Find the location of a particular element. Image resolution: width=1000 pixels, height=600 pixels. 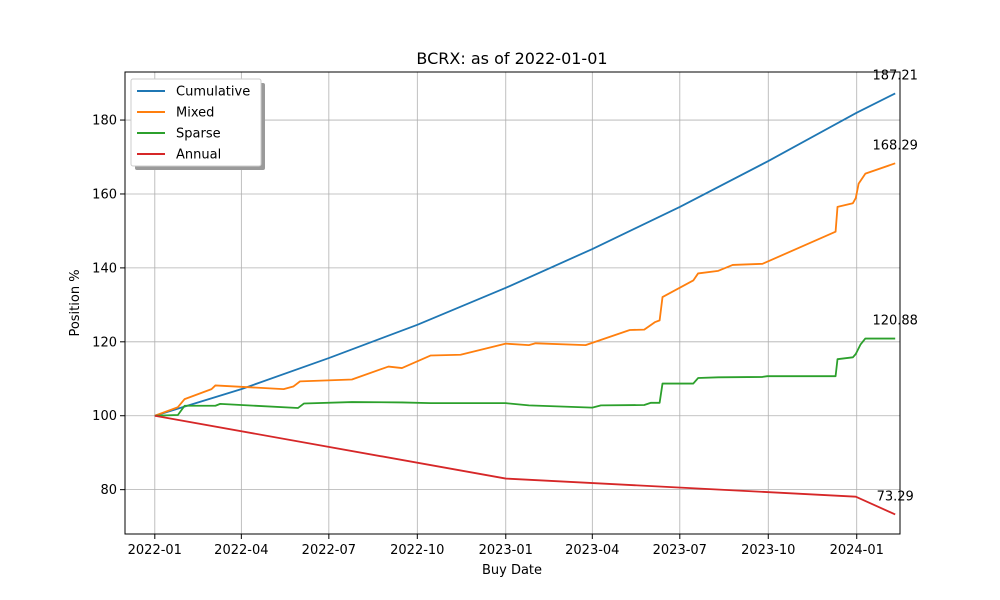

y-tick-label: 160 is located at coordinates (104, 194).